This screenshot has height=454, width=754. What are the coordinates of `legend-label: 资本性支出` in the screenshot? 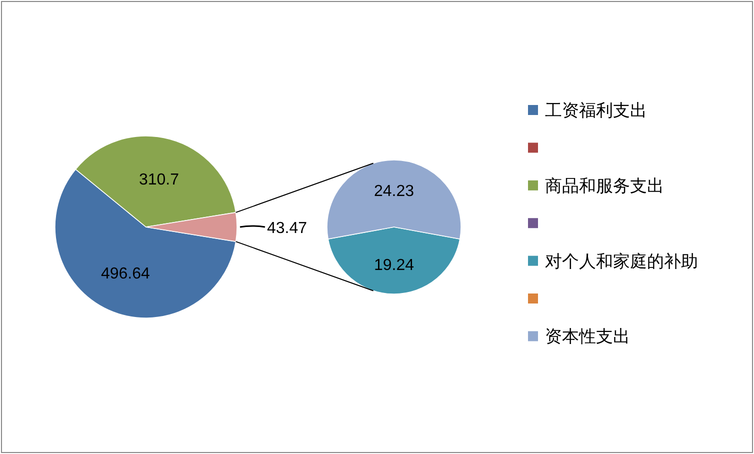 It's located at (587, 336).